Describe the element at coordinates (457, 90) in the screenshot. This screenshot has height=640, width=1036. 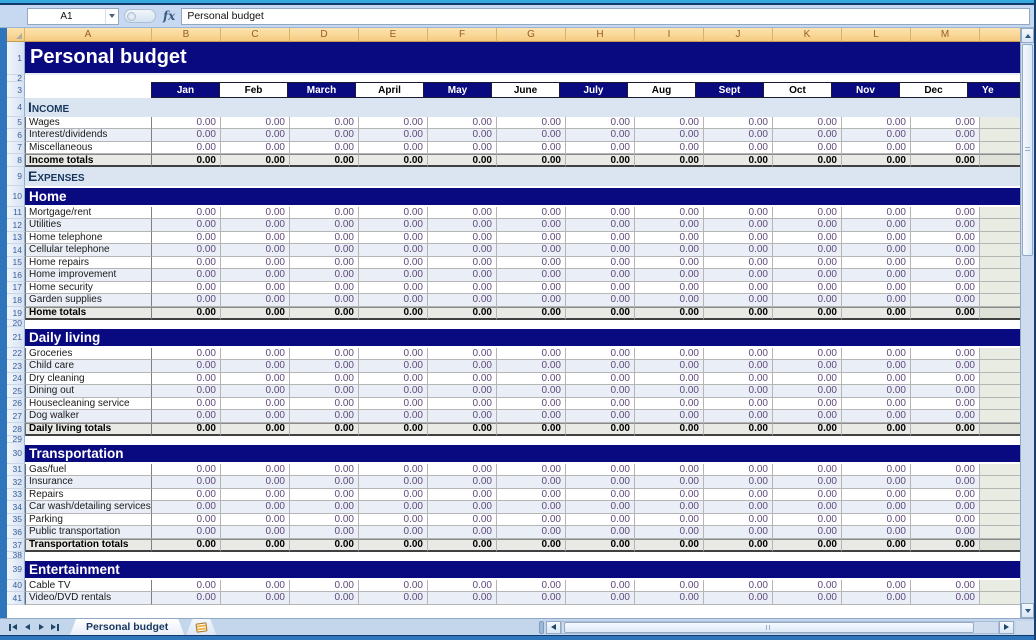
I see `month-header: May` at that location.